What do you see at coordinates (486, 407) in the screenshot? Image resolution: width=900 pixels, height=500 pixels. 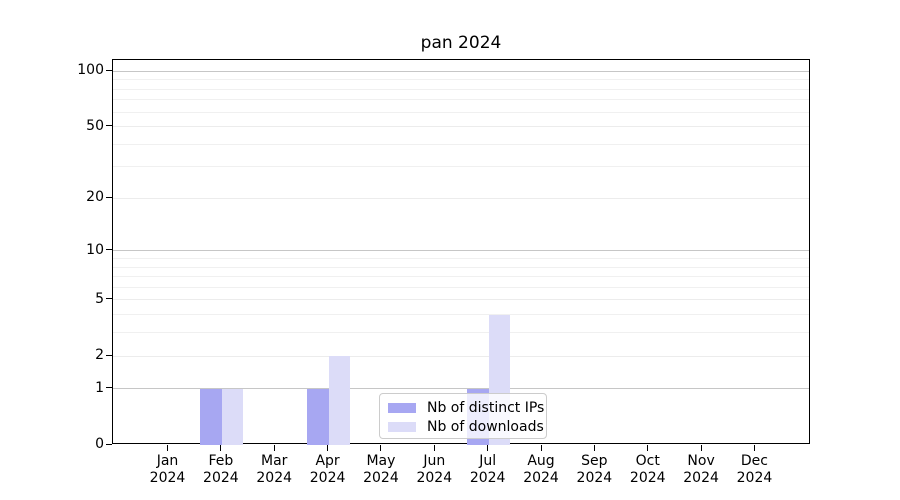 I see `legend-label-distinct-ips: Nb of distinct IPs` at bounding box center [486, 407].